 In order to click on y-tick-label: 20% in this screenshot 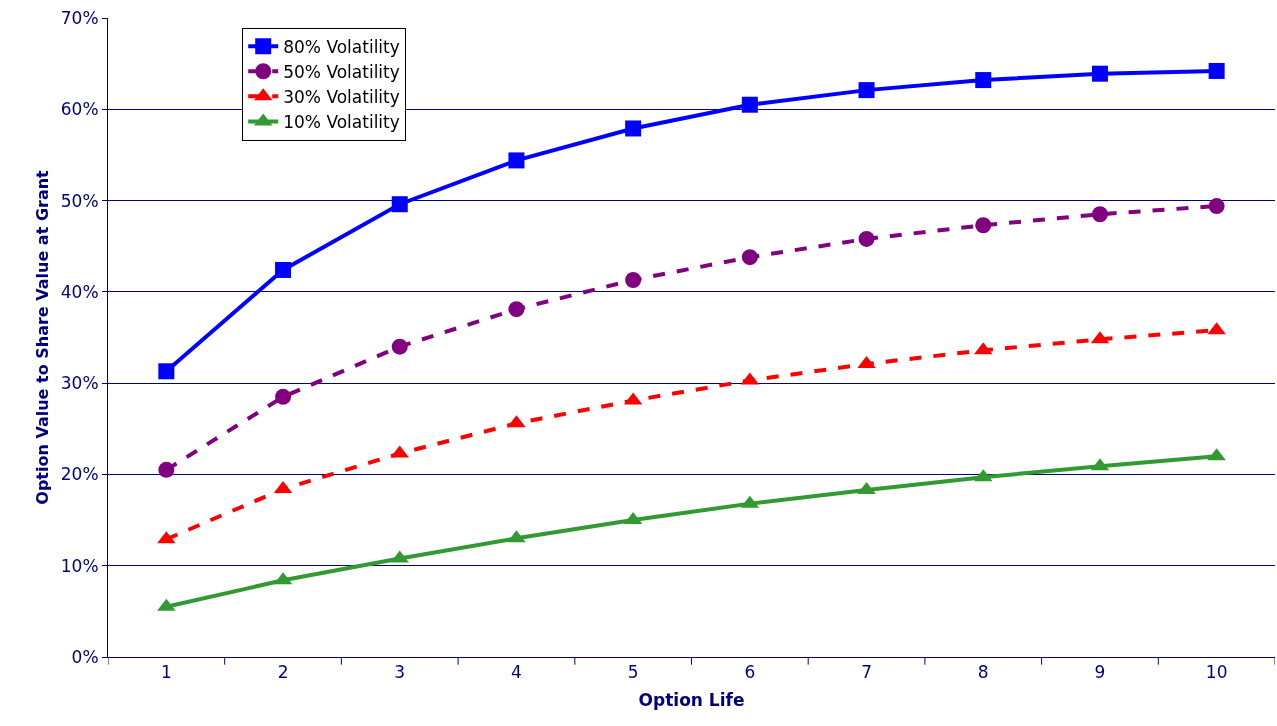, I will do `click(79, 474)`.